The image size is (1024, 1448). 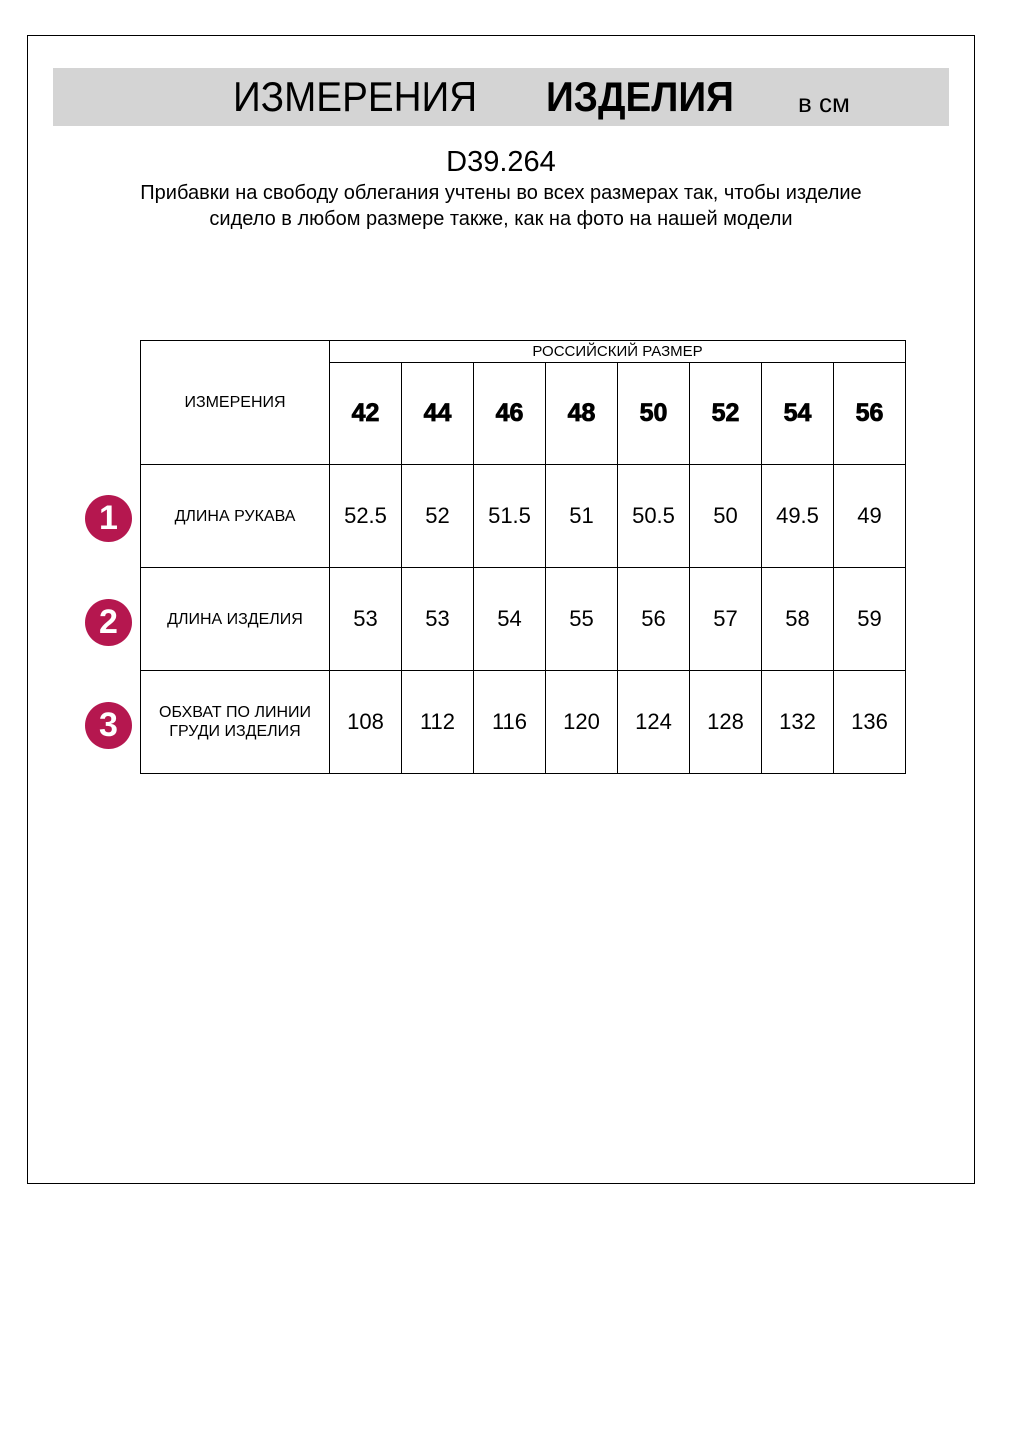 I want to click on title-bold: ИЗДЕЛИЯ, so click(x=640, y=96).